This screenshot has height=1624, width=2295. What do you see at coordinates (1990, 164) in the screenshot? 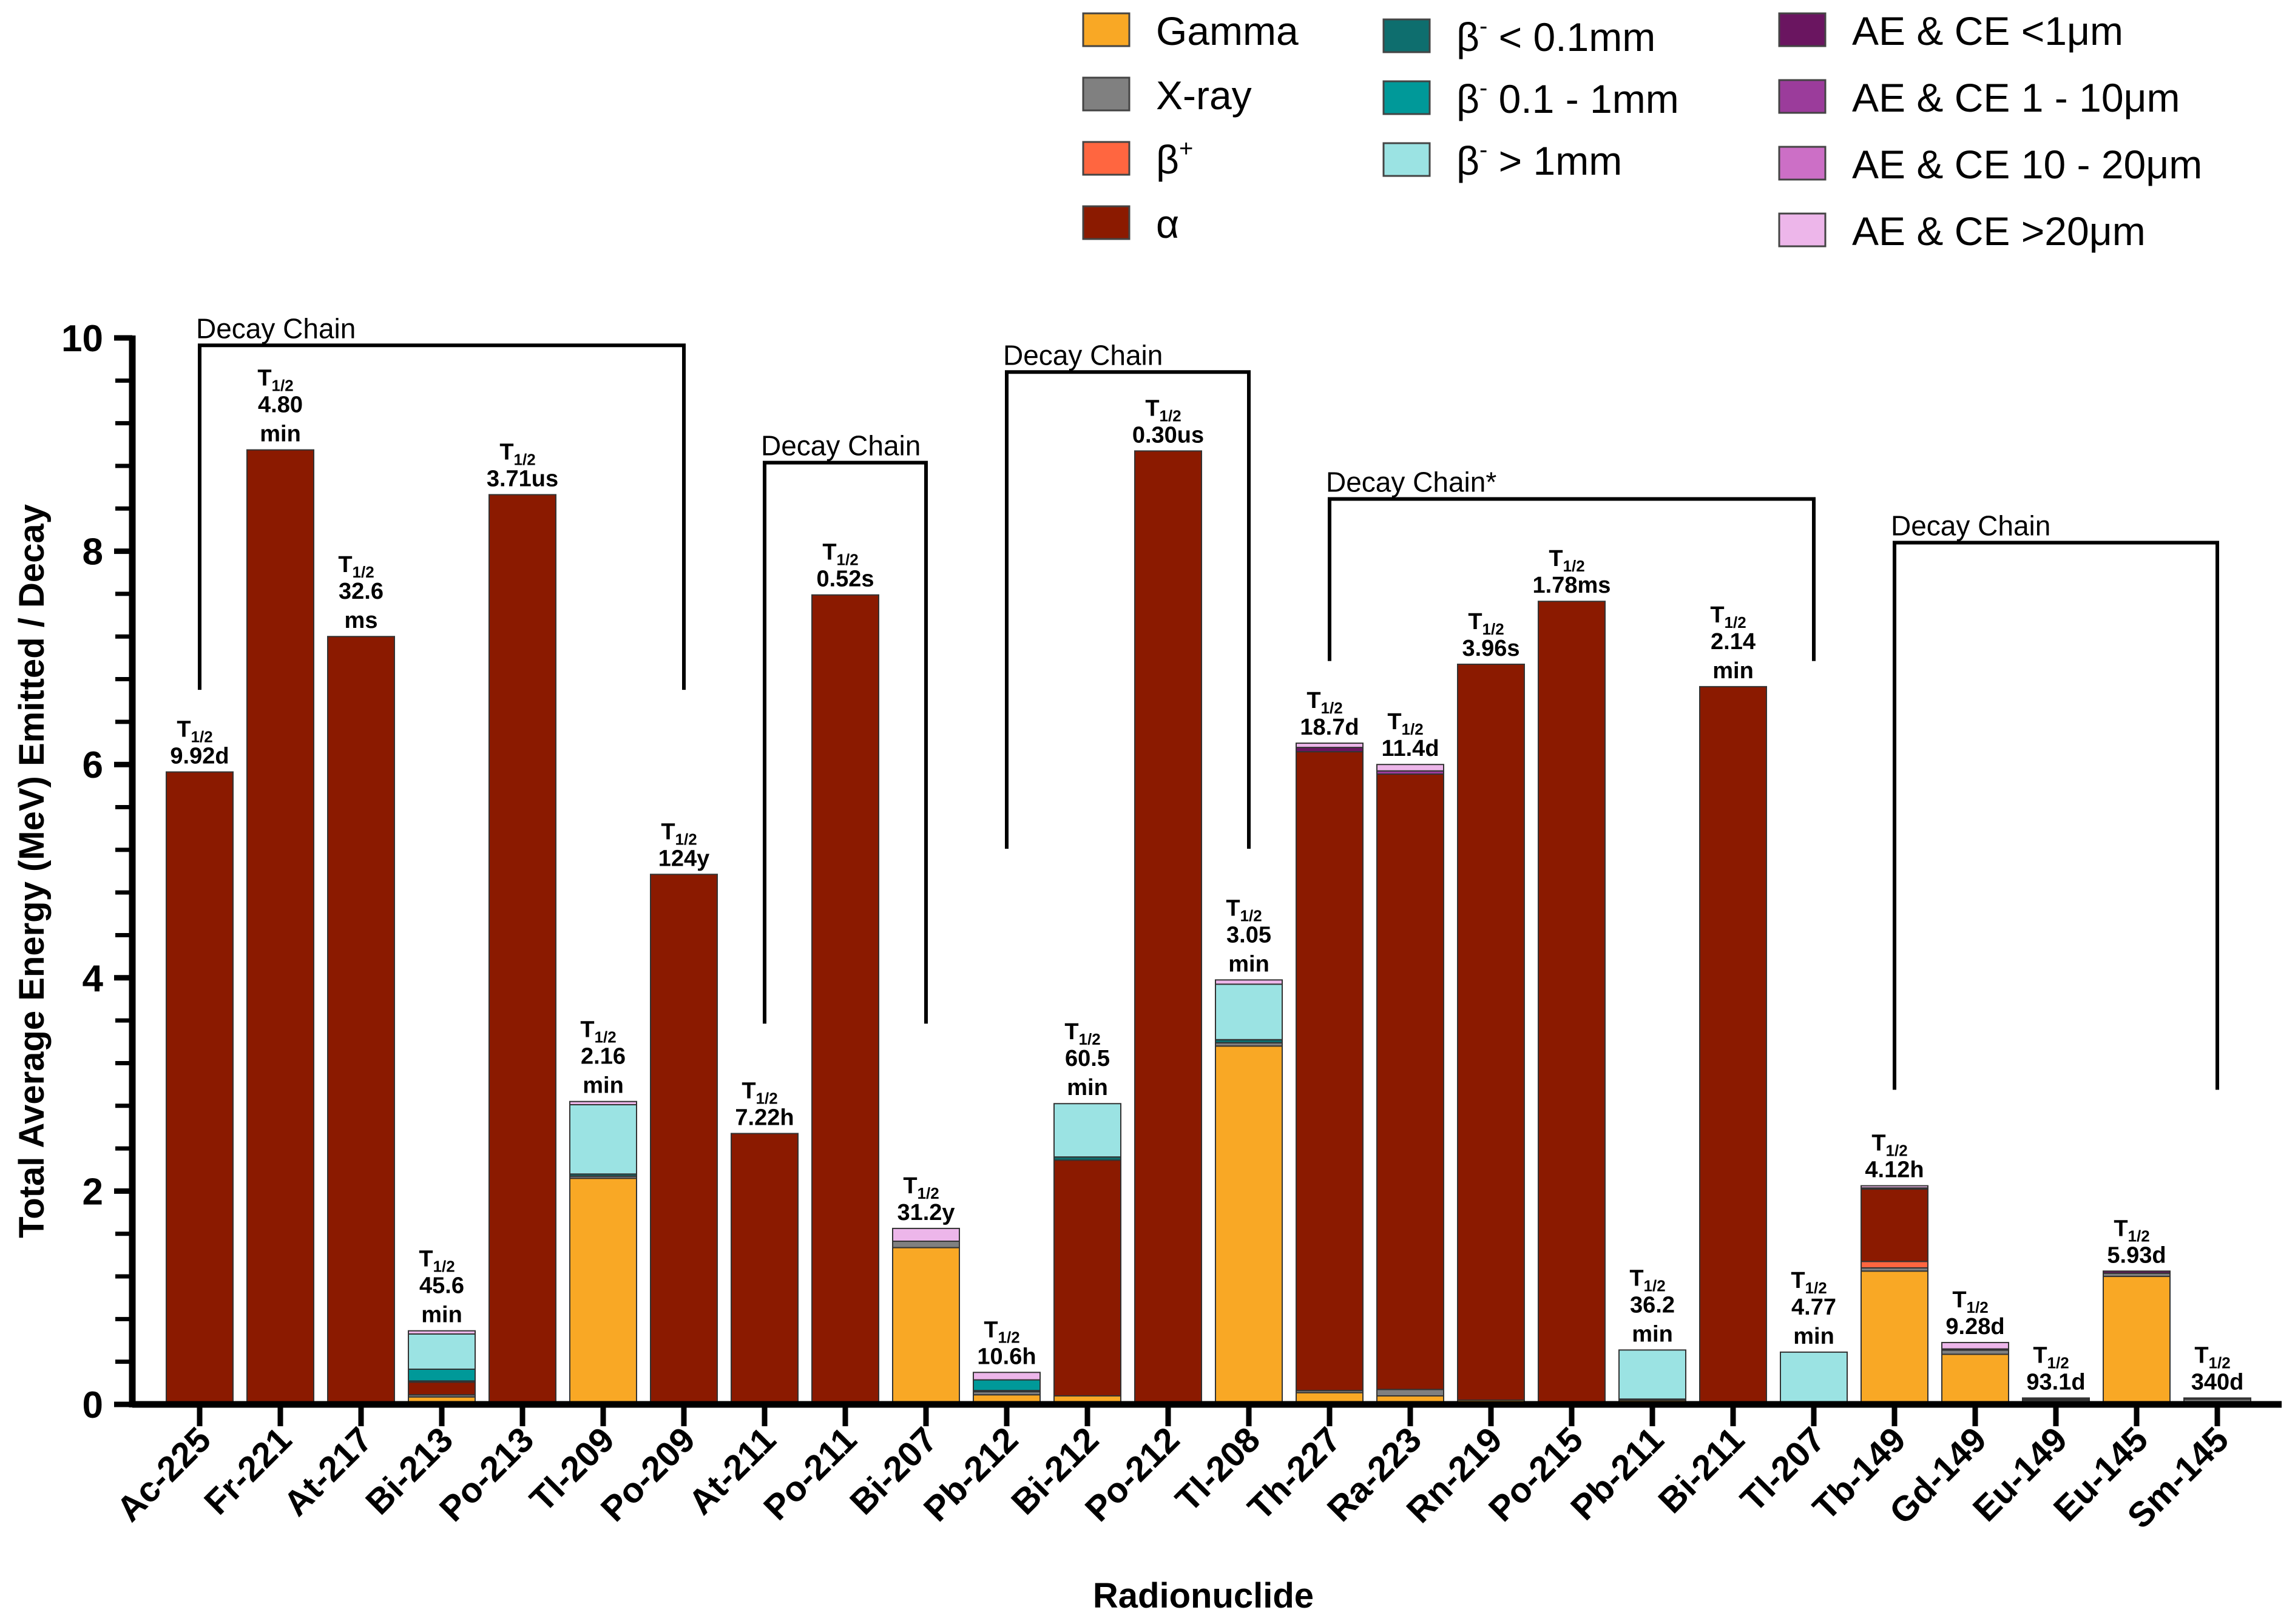
I see `legend-item-ae20: AE & CE 10 - 20μm` at bounding box center [1990, 164].